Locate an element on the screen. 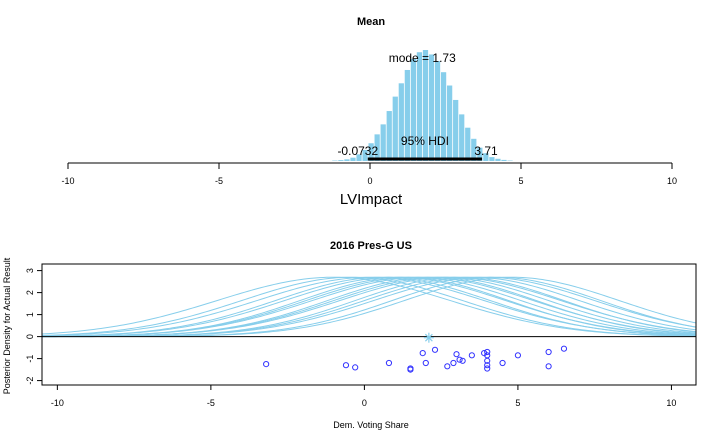 This screenshot has width=720, height=443. density-y-ticks: -2 -1 0 1 2 3 is located at coordinates (33, 326).